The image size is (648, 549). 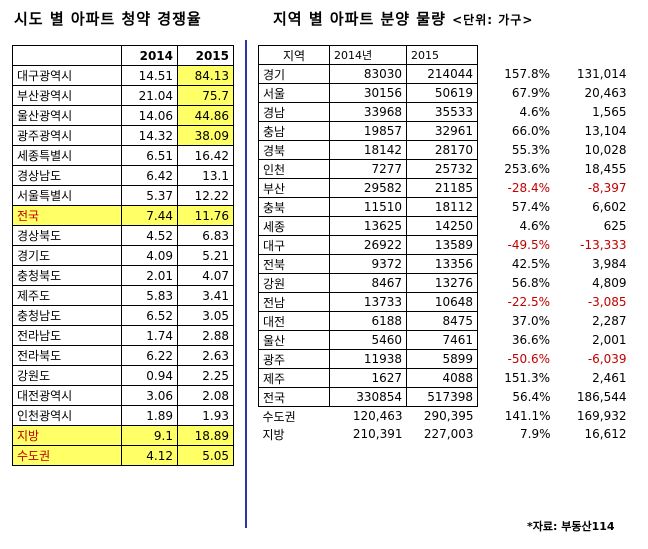 I want to click on change-amount-cell: -13,333, so click(x=603, y=245).